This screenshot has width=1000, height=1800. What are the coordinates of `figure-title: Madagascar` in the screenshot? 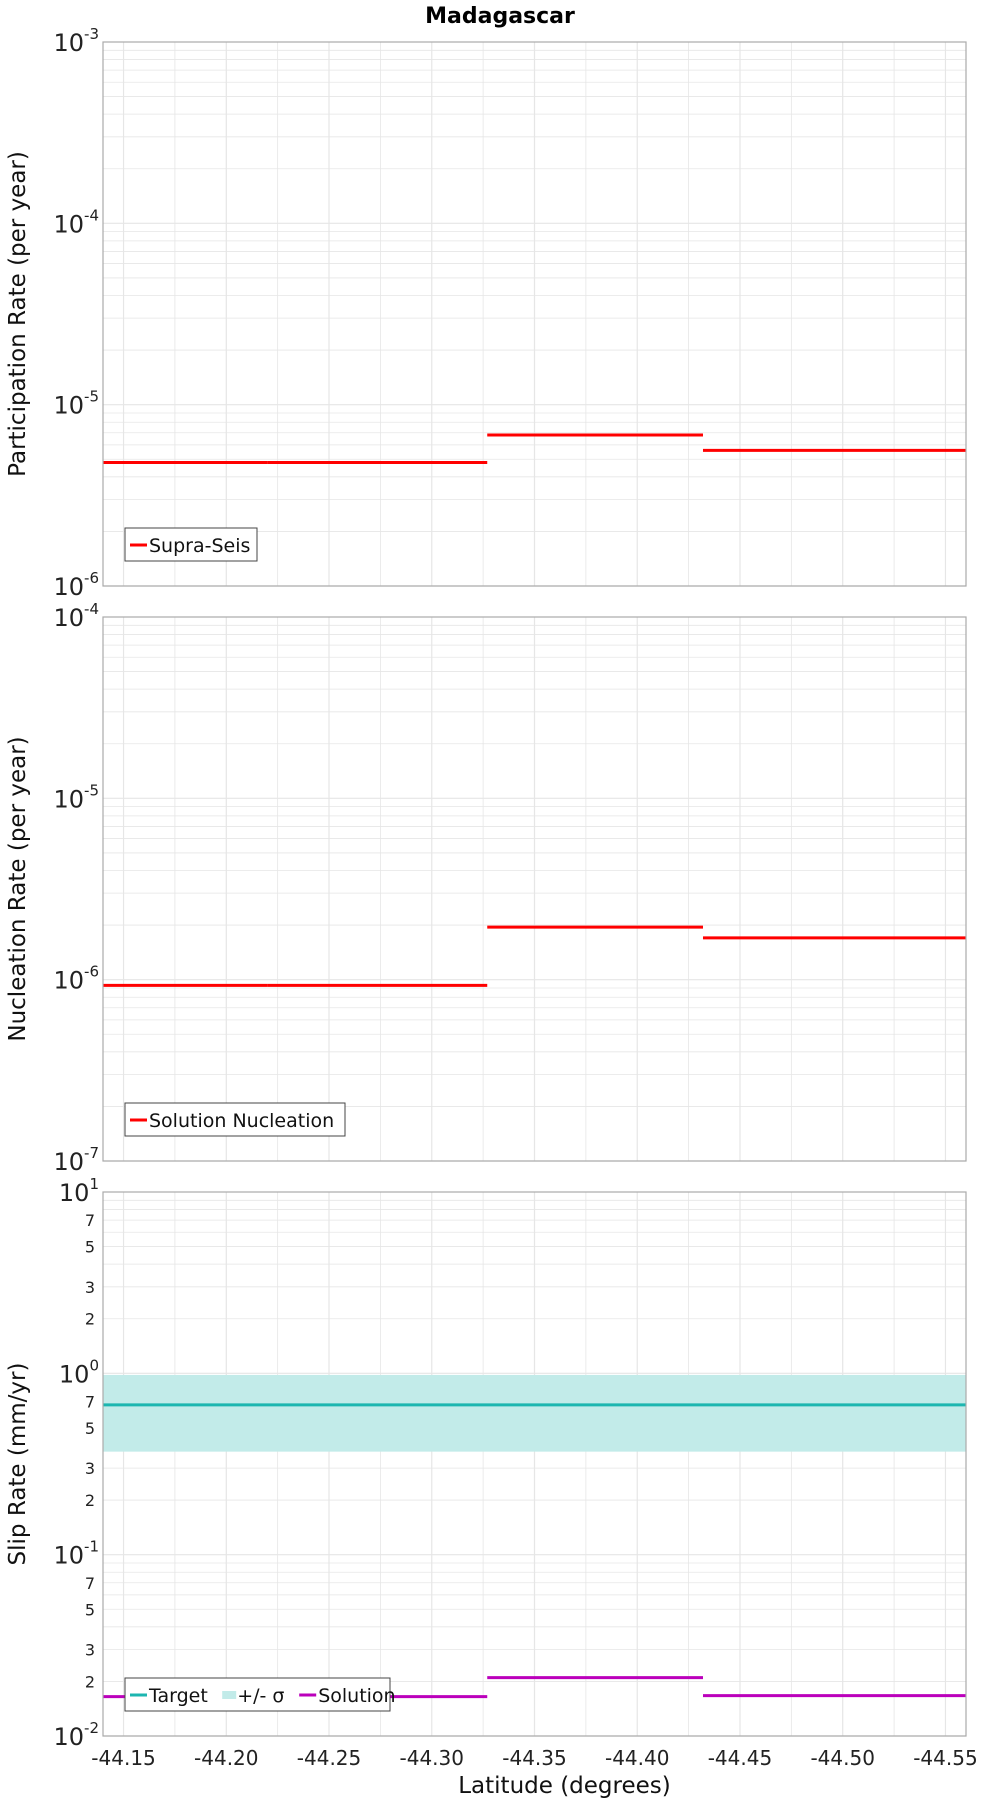 It's located at (500, 16).